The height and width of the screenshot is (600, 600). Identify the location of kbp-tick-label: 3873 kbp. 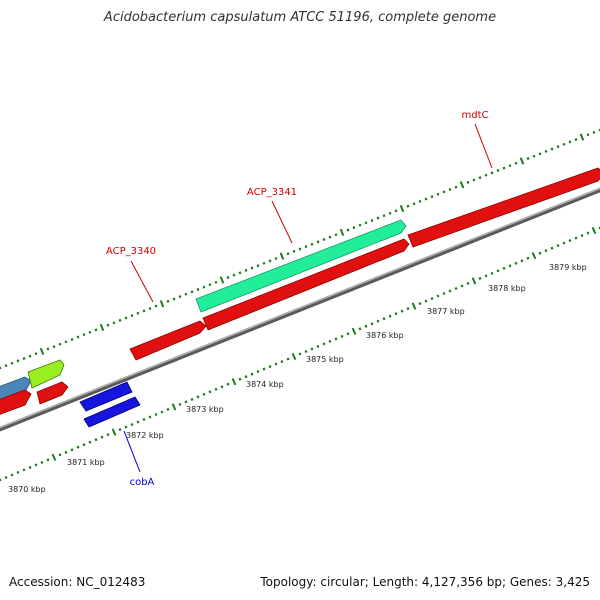
(205, 409).